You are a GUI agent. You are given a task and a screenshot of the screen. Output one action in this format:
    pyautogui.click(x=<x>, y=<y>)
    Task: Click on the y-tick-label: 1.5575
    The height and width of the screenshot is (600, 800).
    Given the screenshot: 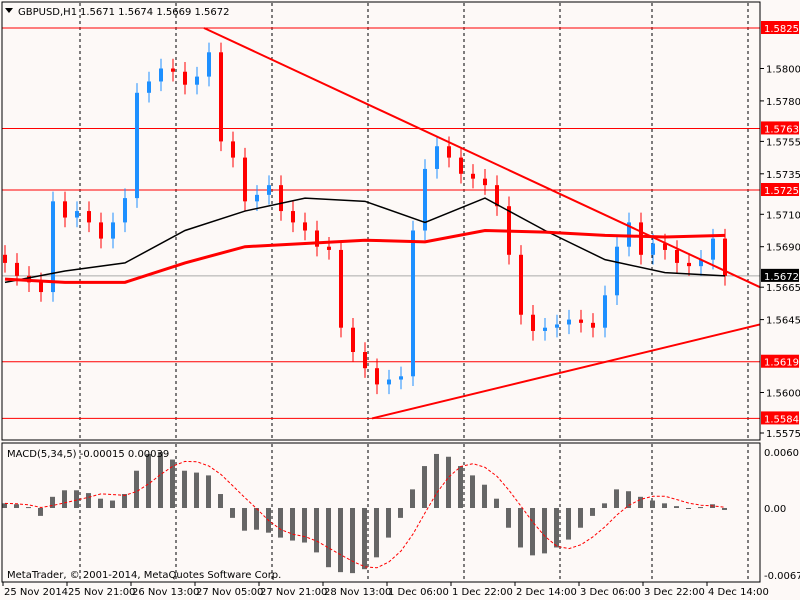 What is the action you would take?
    pyautogui.click(x=783, y=434)
    